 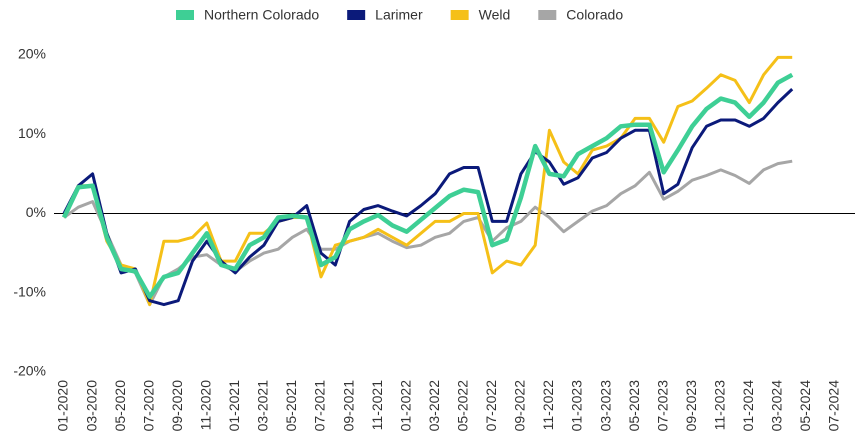 I want to click on x-tick-label: 09-2022, so click(x=520, y=406).